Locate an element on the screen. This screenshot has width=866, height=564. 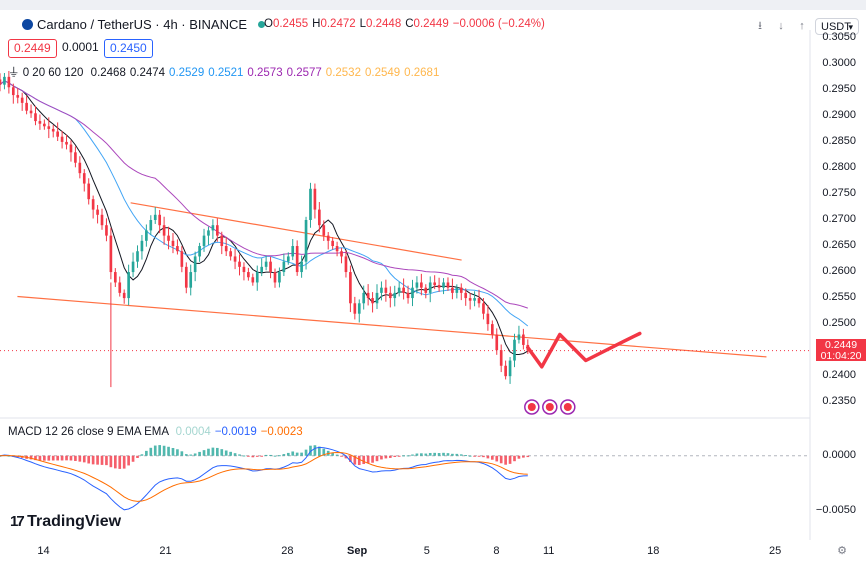
symbol-title: Cardano / TetherUS · 4h · BINANCE is located at coordinates (143, 24).